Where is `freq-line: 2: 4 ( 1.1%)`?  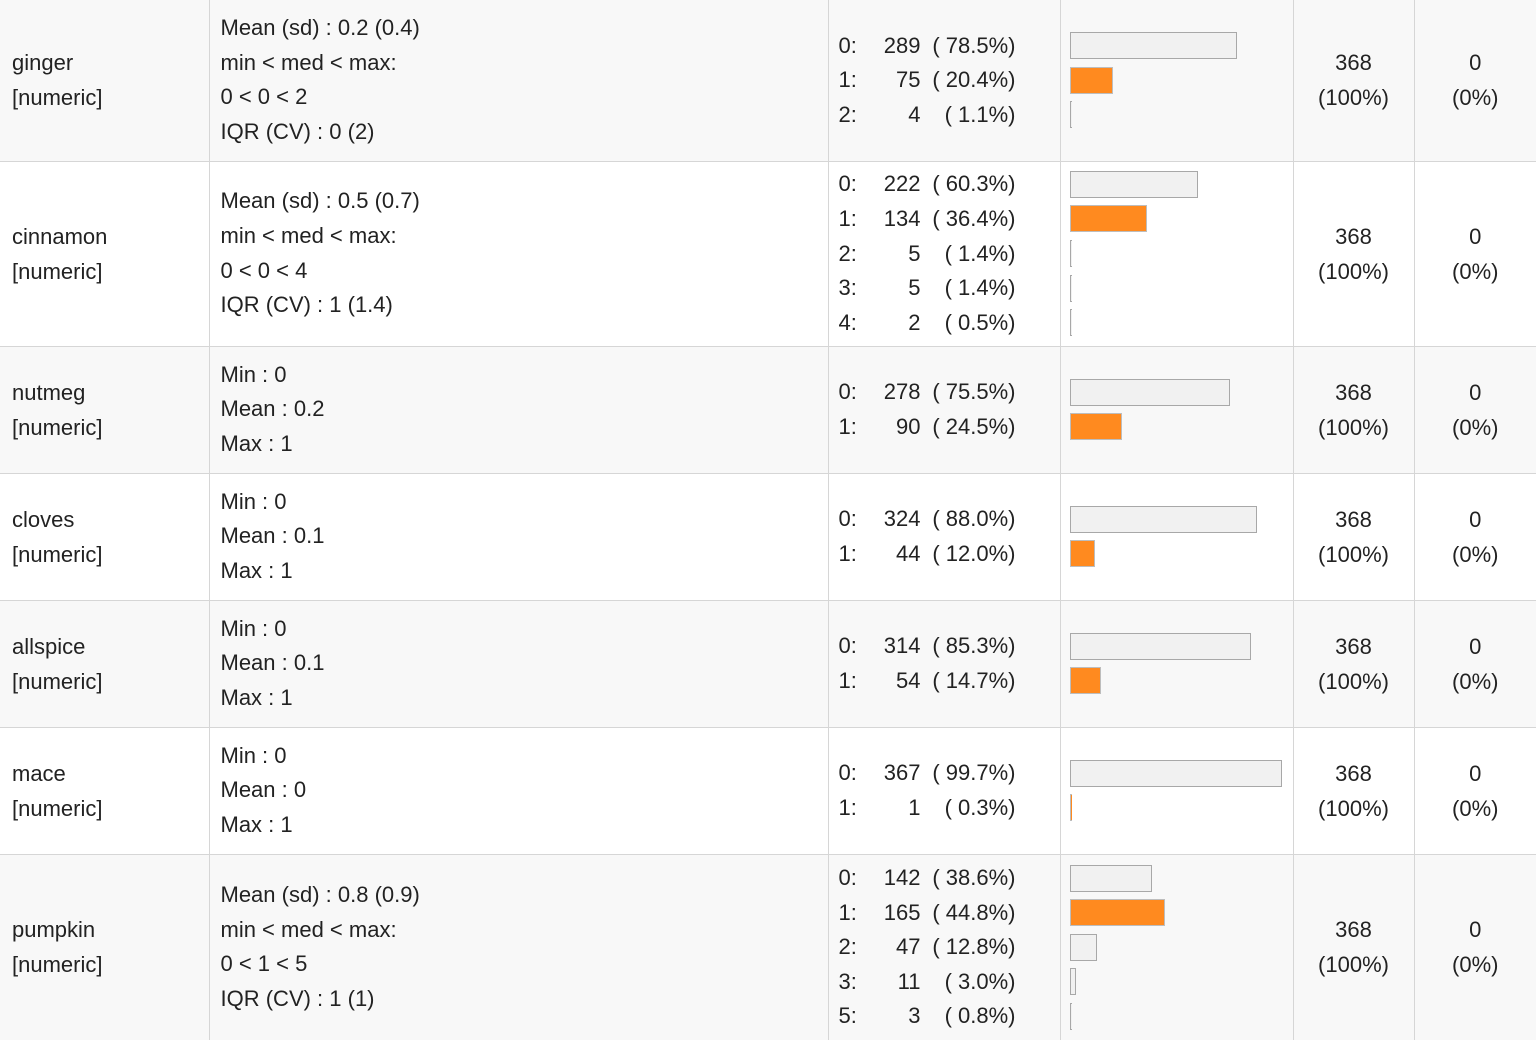 freq-line: 2: 4 ( 1.1%) is located at coordinates (949, 115).